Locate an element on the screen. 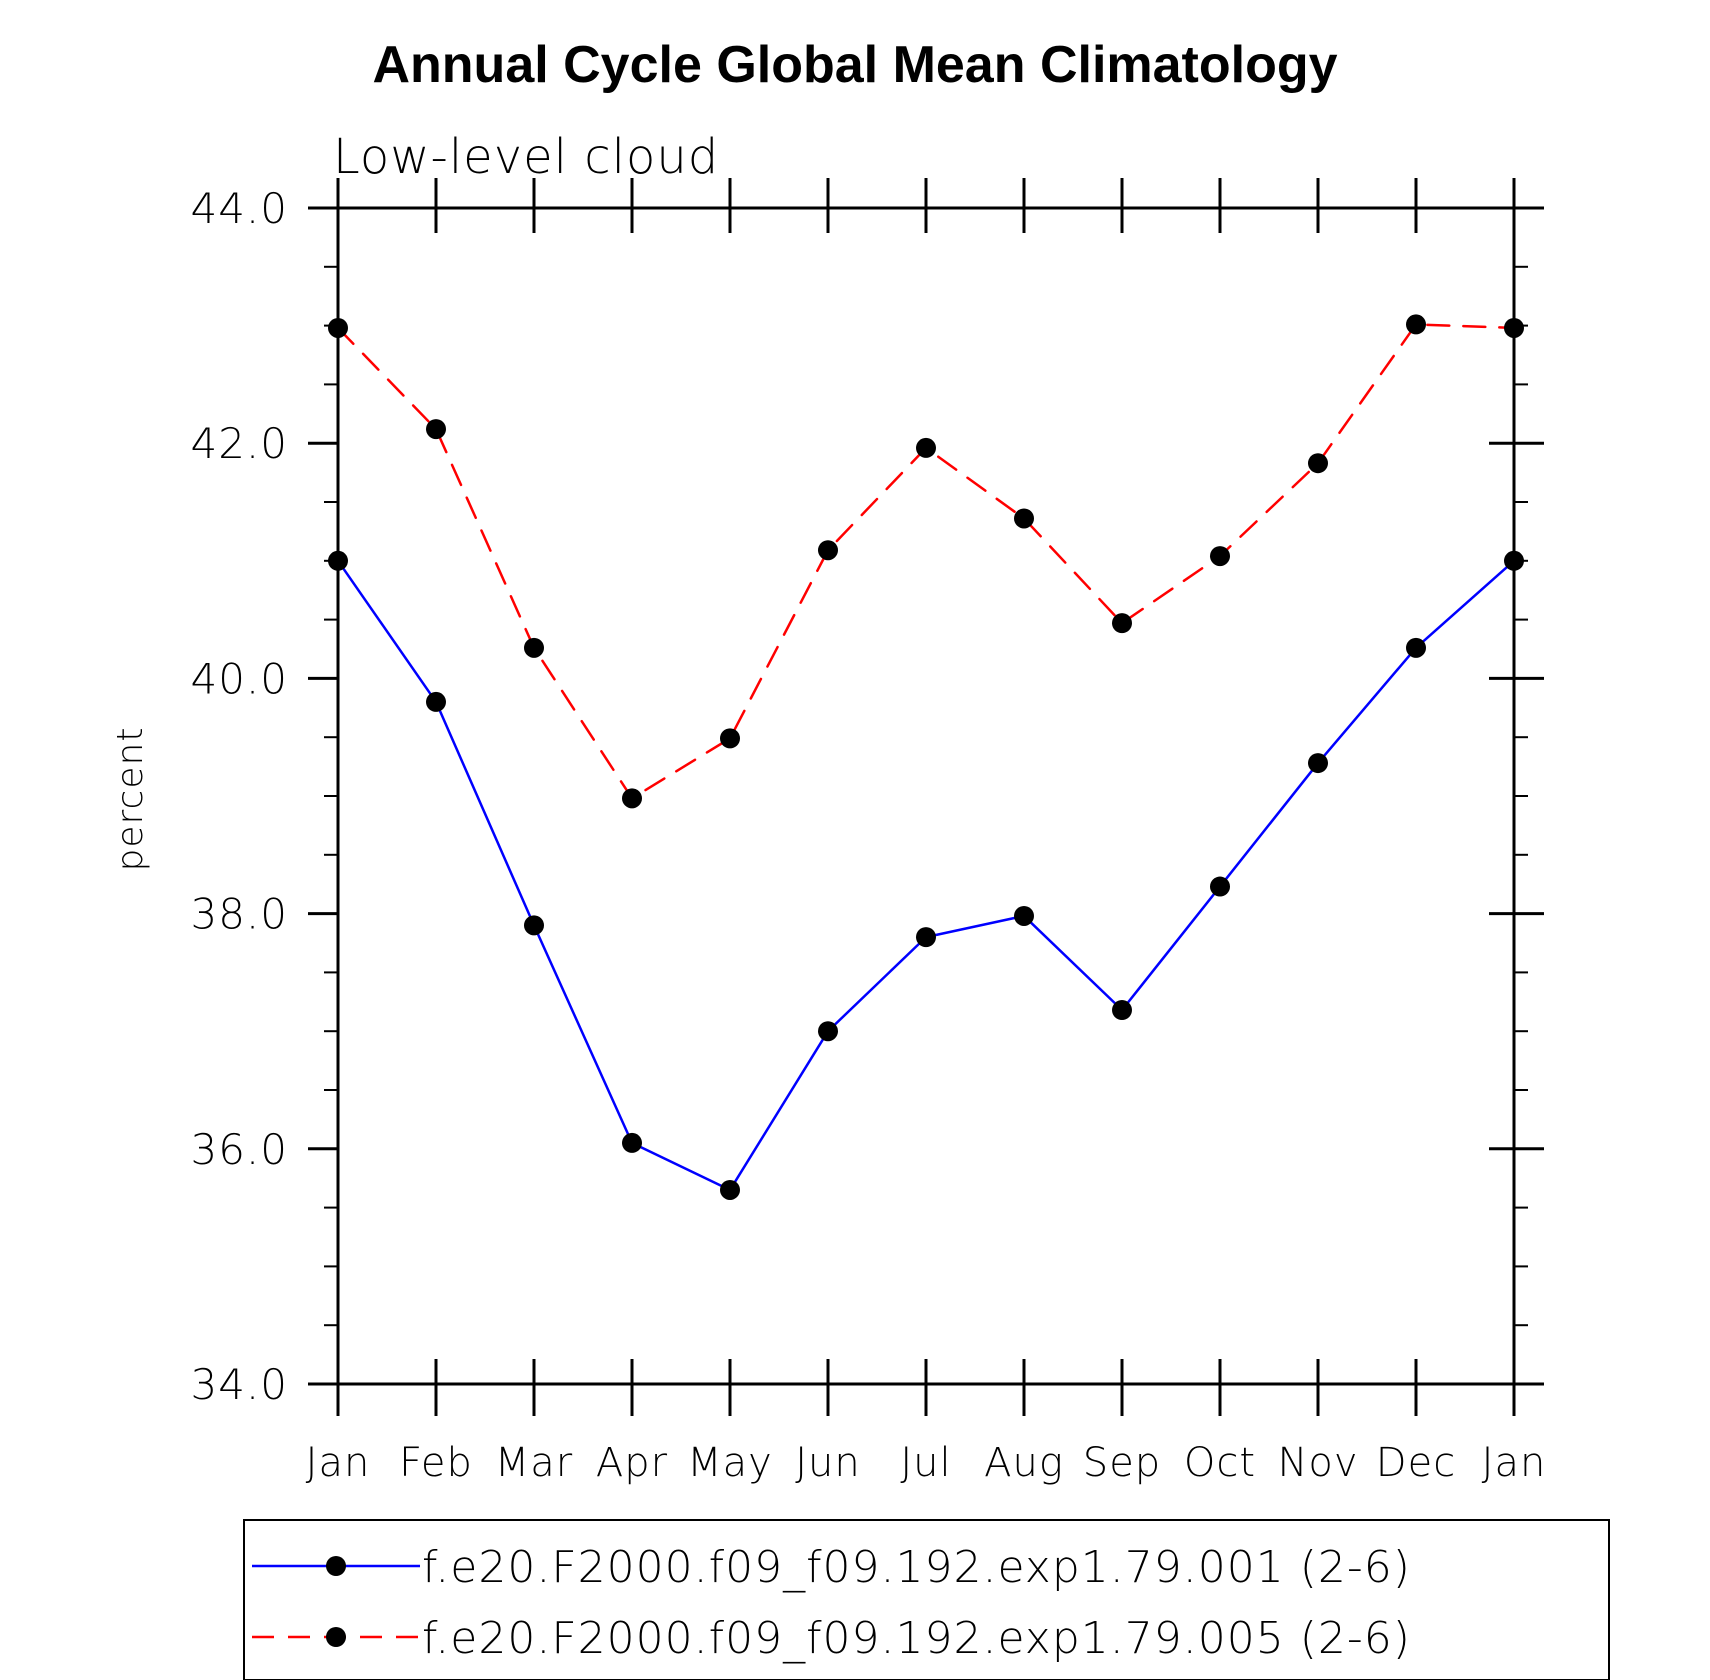 This screenshot has width=1710, height=1680. y-tick-label: 44.0 is located at coordinates (239, 208).